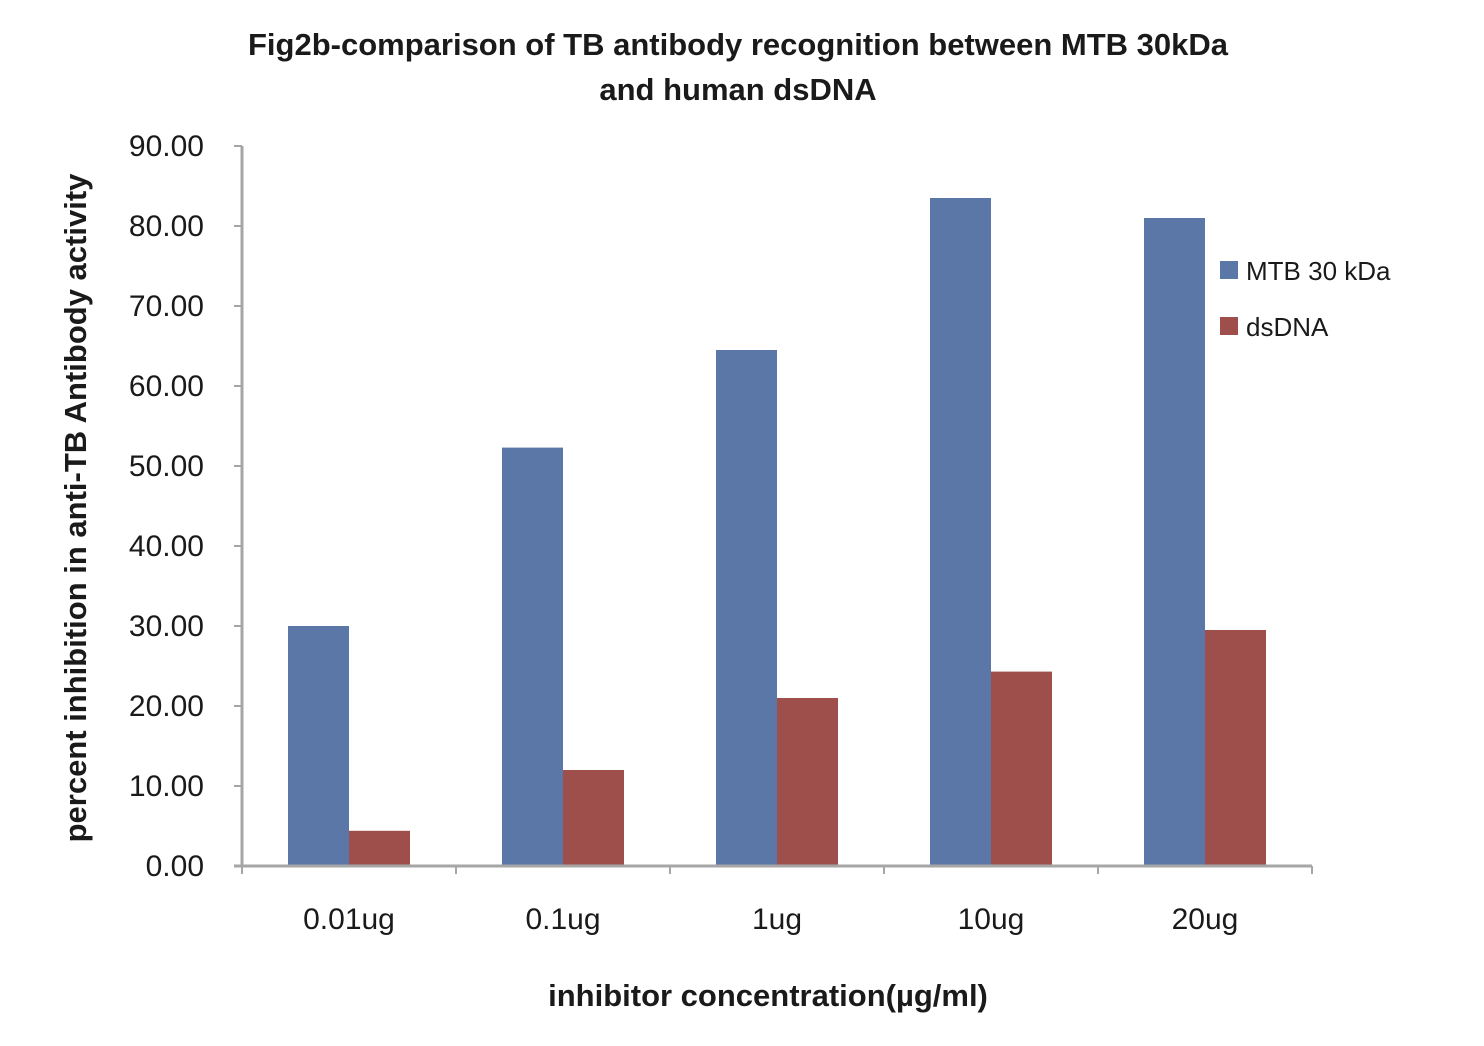 Image resolution: width=1484 pixels, height=1046 pixels. Describe the element at coordinates (777, 919) in the screenshot. I see `x-tick-label: 1ug` at that location.